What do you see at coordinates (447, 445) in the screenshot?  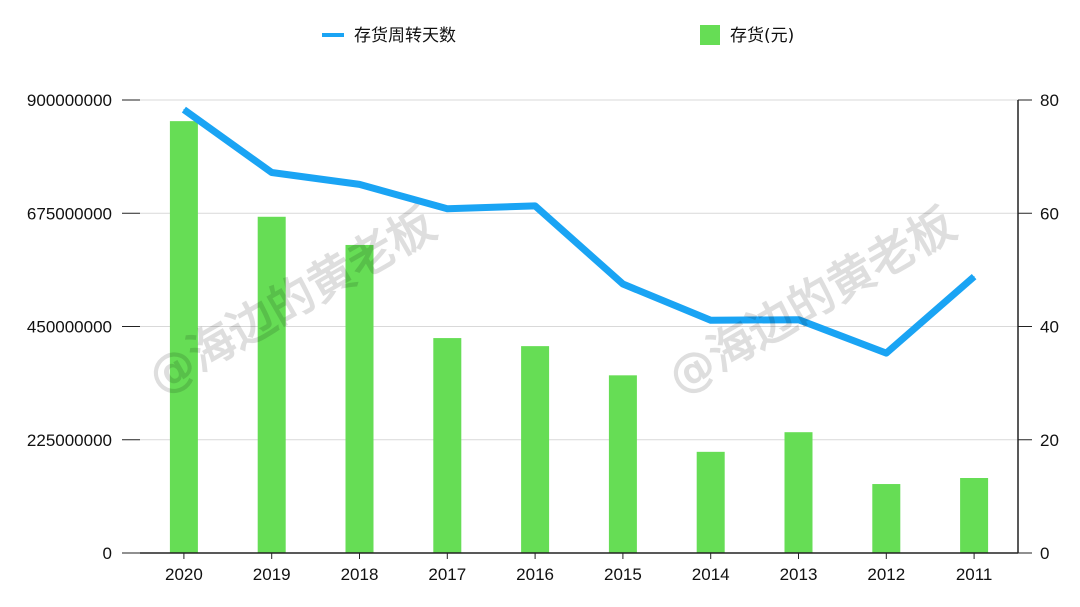 I see `bar-2017` at bounding box center [447, 445].